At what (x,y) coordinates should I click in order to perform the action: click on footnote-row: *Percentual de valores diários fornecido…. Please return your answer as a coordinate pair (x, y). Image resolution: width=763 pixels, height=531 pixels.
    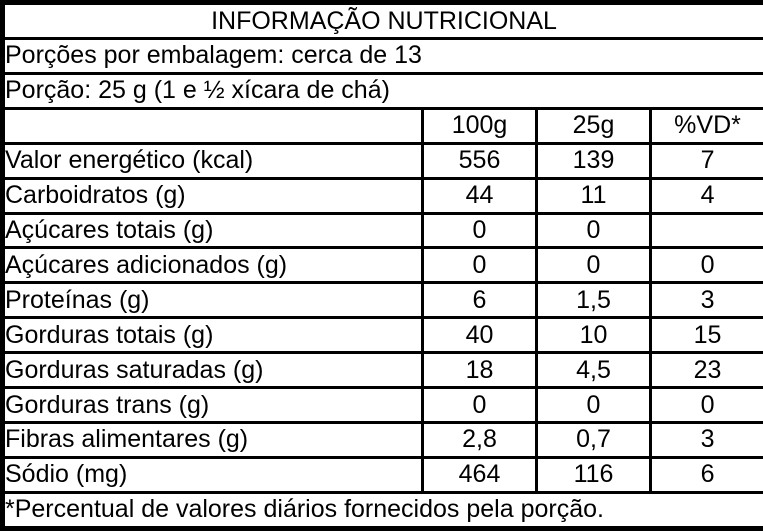
    Looking at the image, I should click on (381, 510).